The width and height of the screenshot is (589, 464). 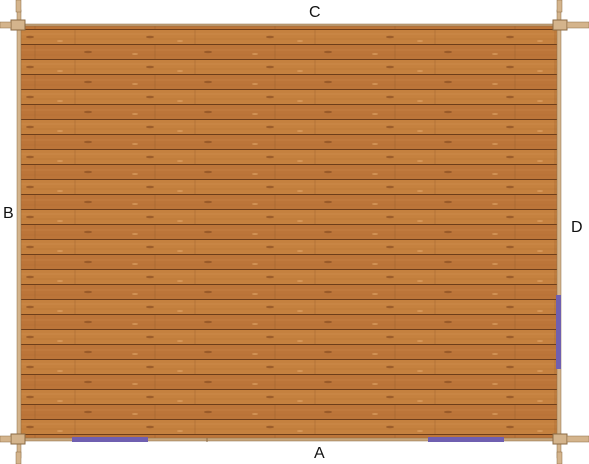 What do you see at coordinates (19, 234) in the screenshot?
I see `wall-left` at bounding box center [19, 234].